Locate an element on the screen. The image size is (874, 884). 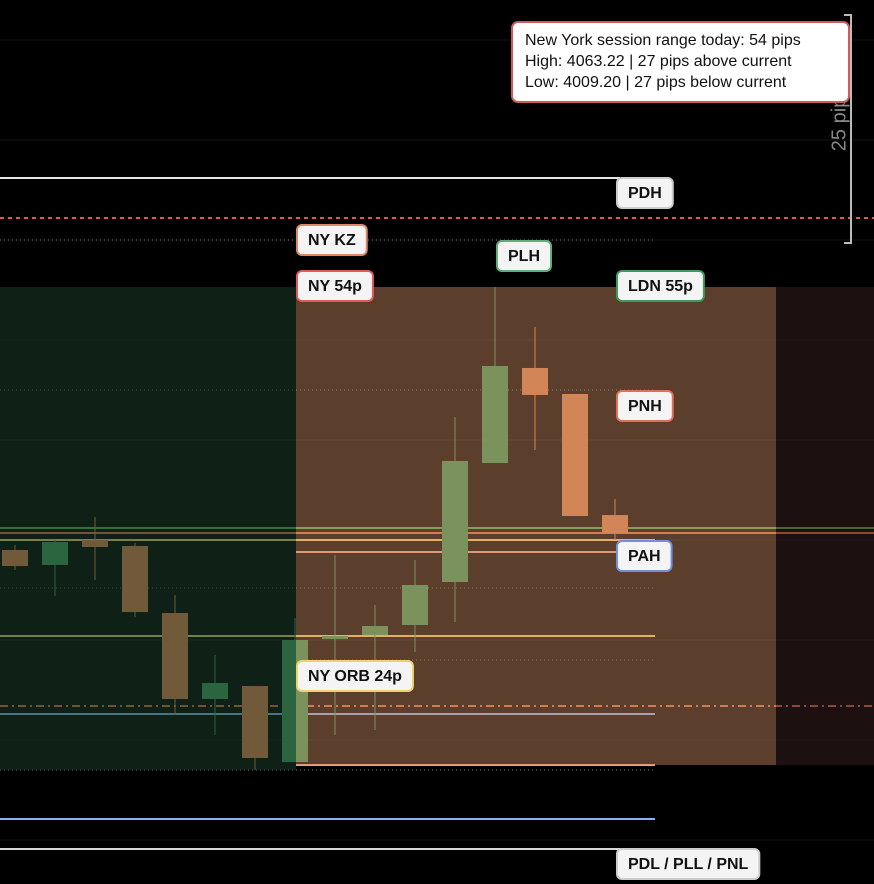
level-tag: PDL / PLL / PNL is located at coordinates (688, 864).